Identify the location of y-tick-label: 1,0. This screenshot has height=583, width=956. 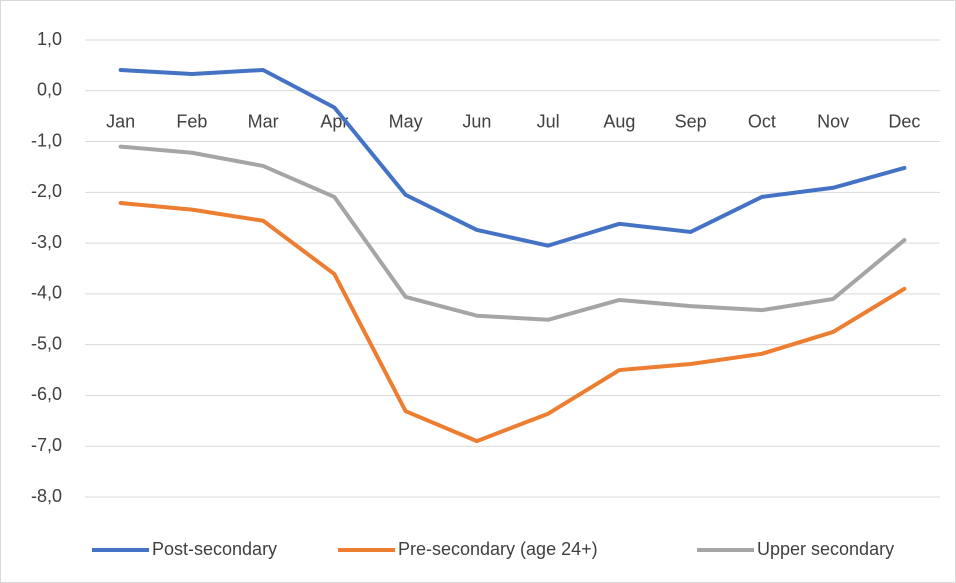
(49, 39).